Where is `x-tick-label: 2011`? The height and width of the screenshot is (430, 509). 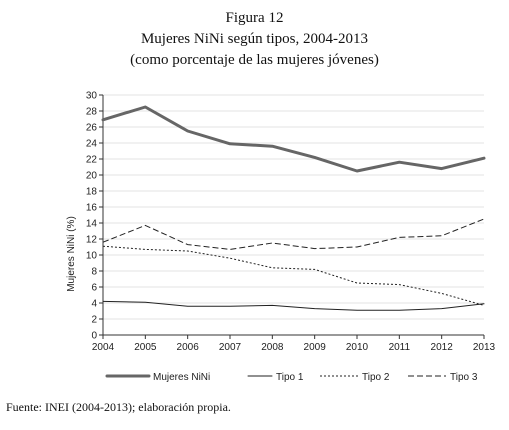
x-tick-label: 2011 is located at coordinates (400, 347).